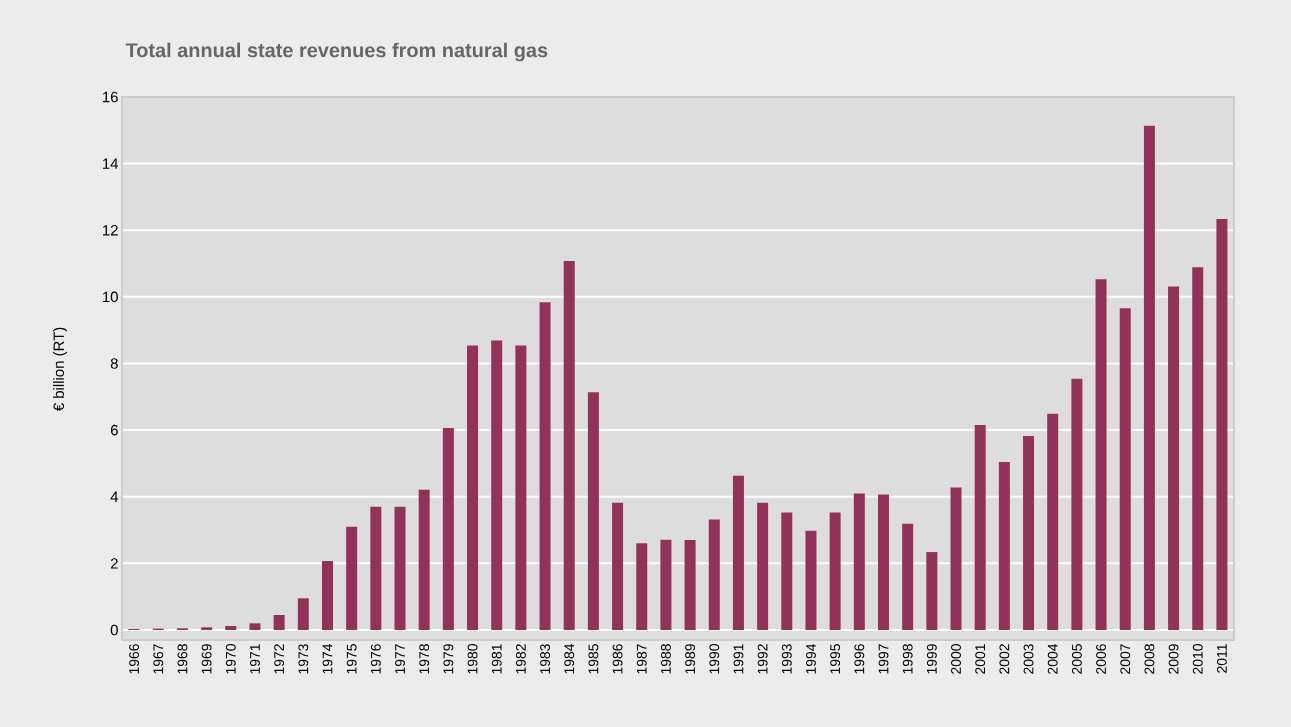 The width and height of the screenshot is (1291, 727). Describe the element at coordinates (110, 97) in the screenshot. I see `y-tick-label: 16` at that location.